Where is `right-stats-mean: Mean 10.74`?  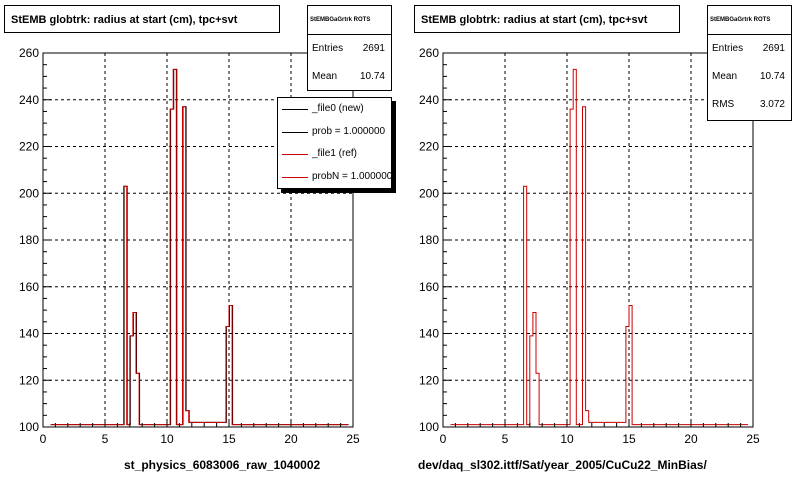
right-stats-mean: Mean 10.74 is located at coordinates (749, 77).